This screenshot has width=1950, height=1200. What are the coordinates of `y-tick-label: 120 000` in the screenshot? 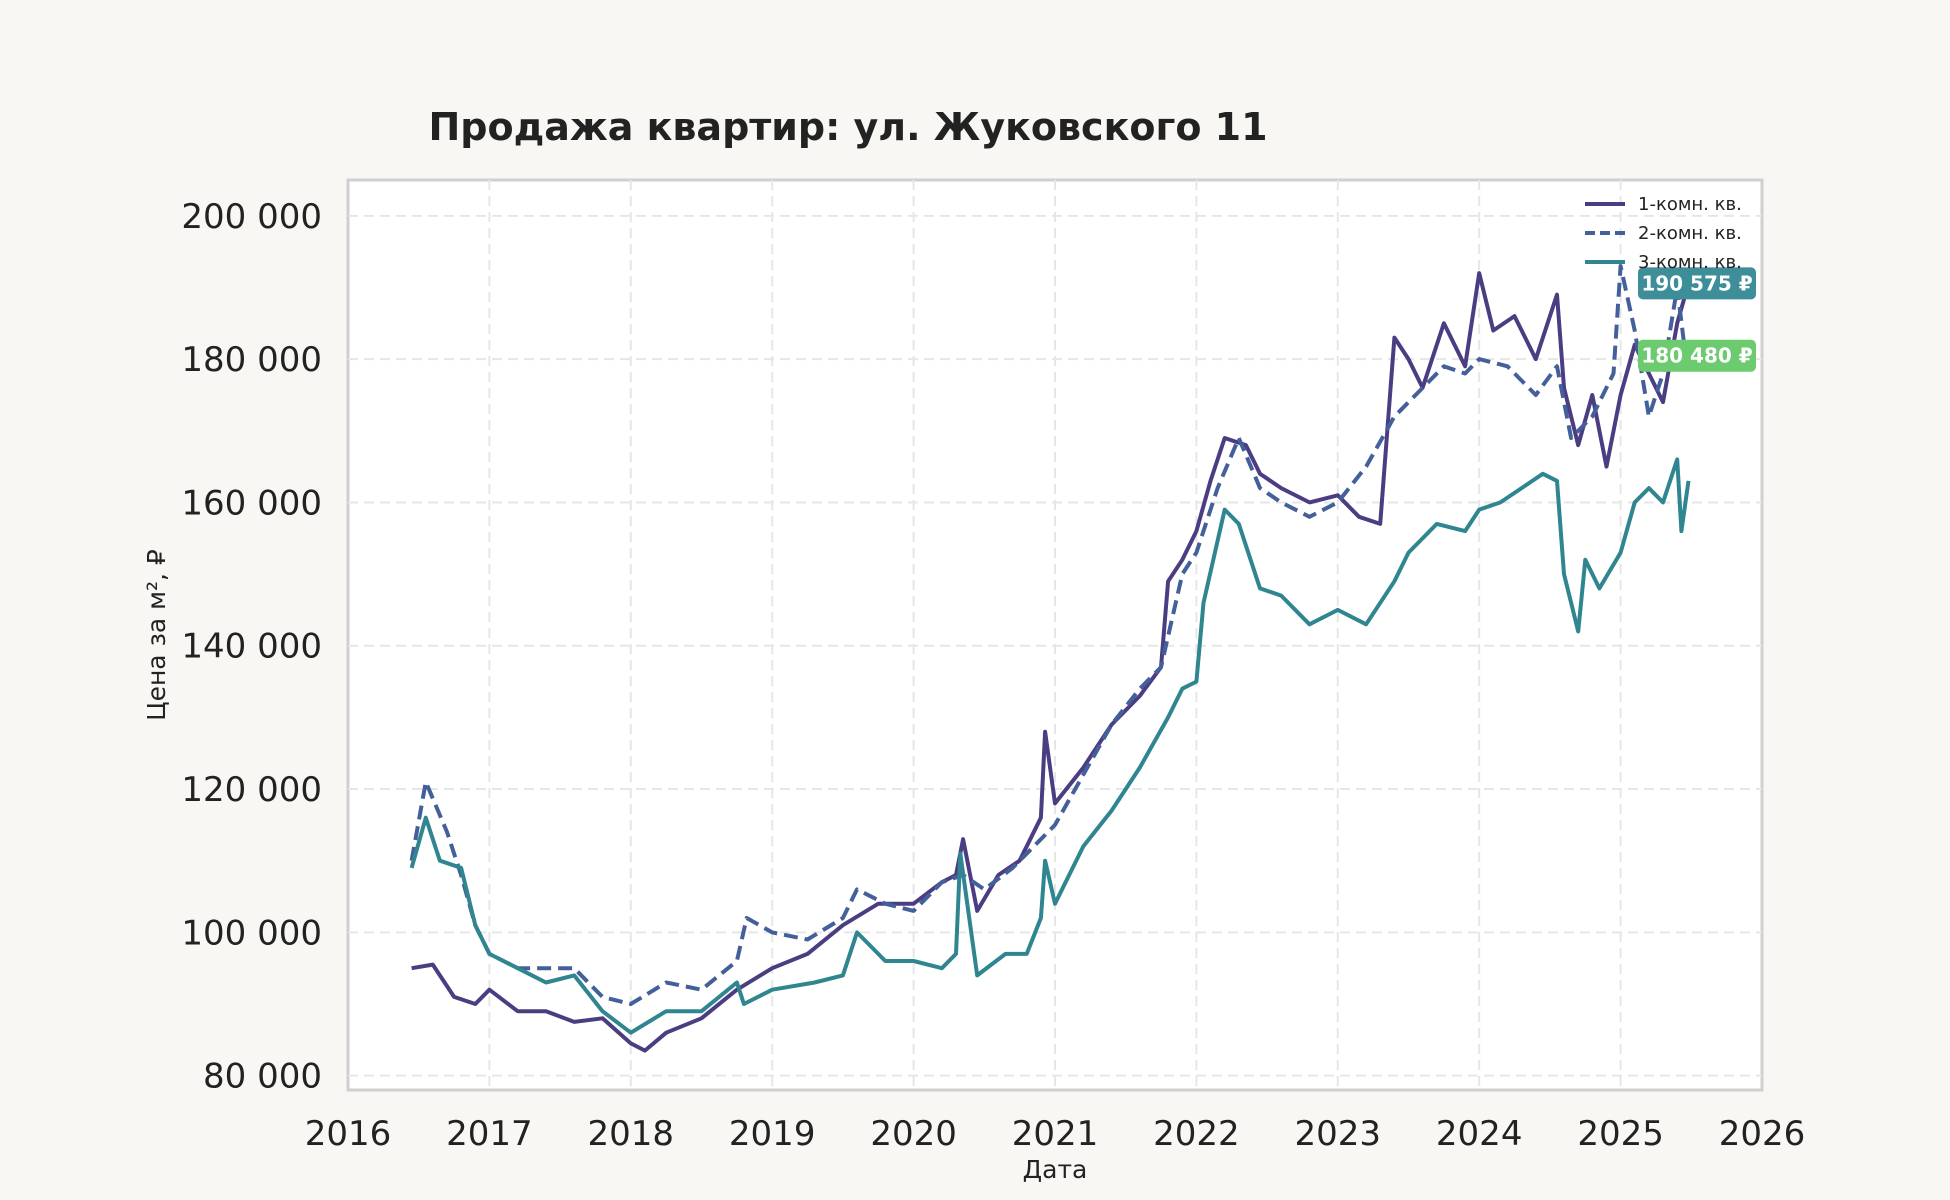 It's located at (251, 790).